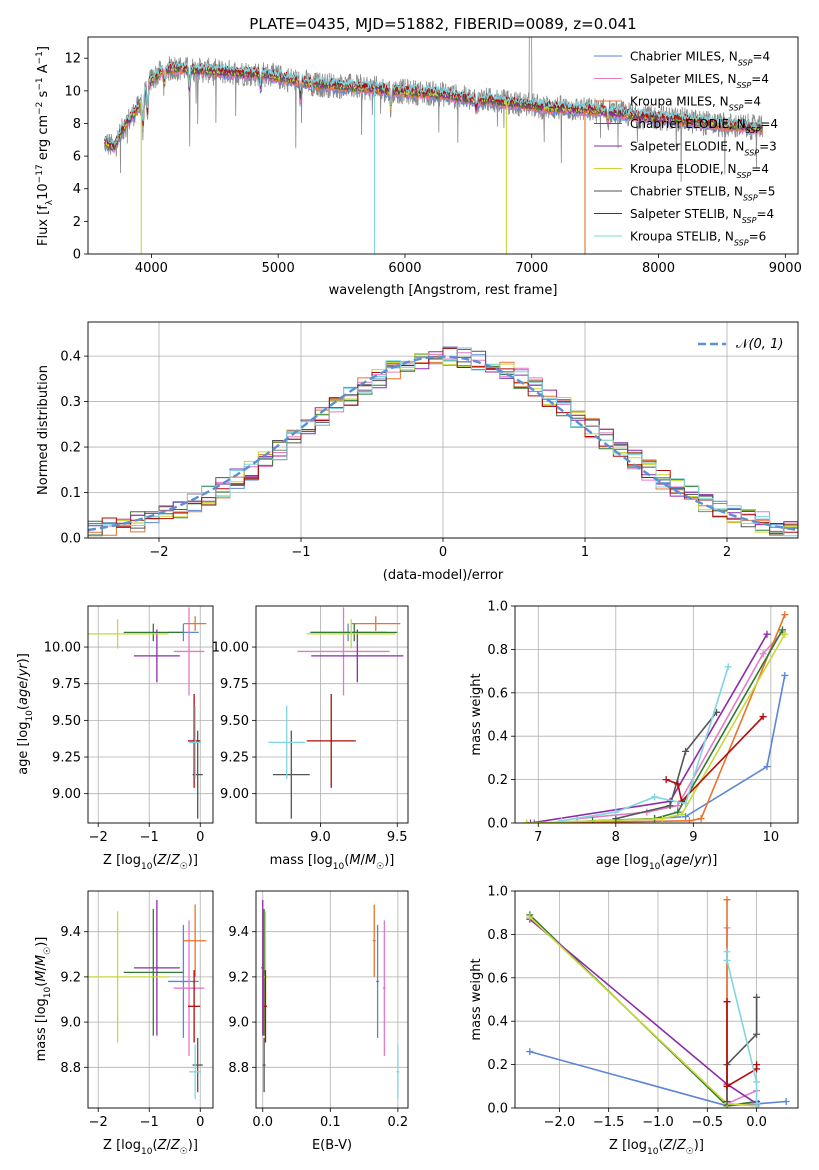  What do you see at coordinates (756, 1122) in the screenshot?
I see `weight_vs_Z-xtick-label: 0.0` at bounding box center [756, 1122].